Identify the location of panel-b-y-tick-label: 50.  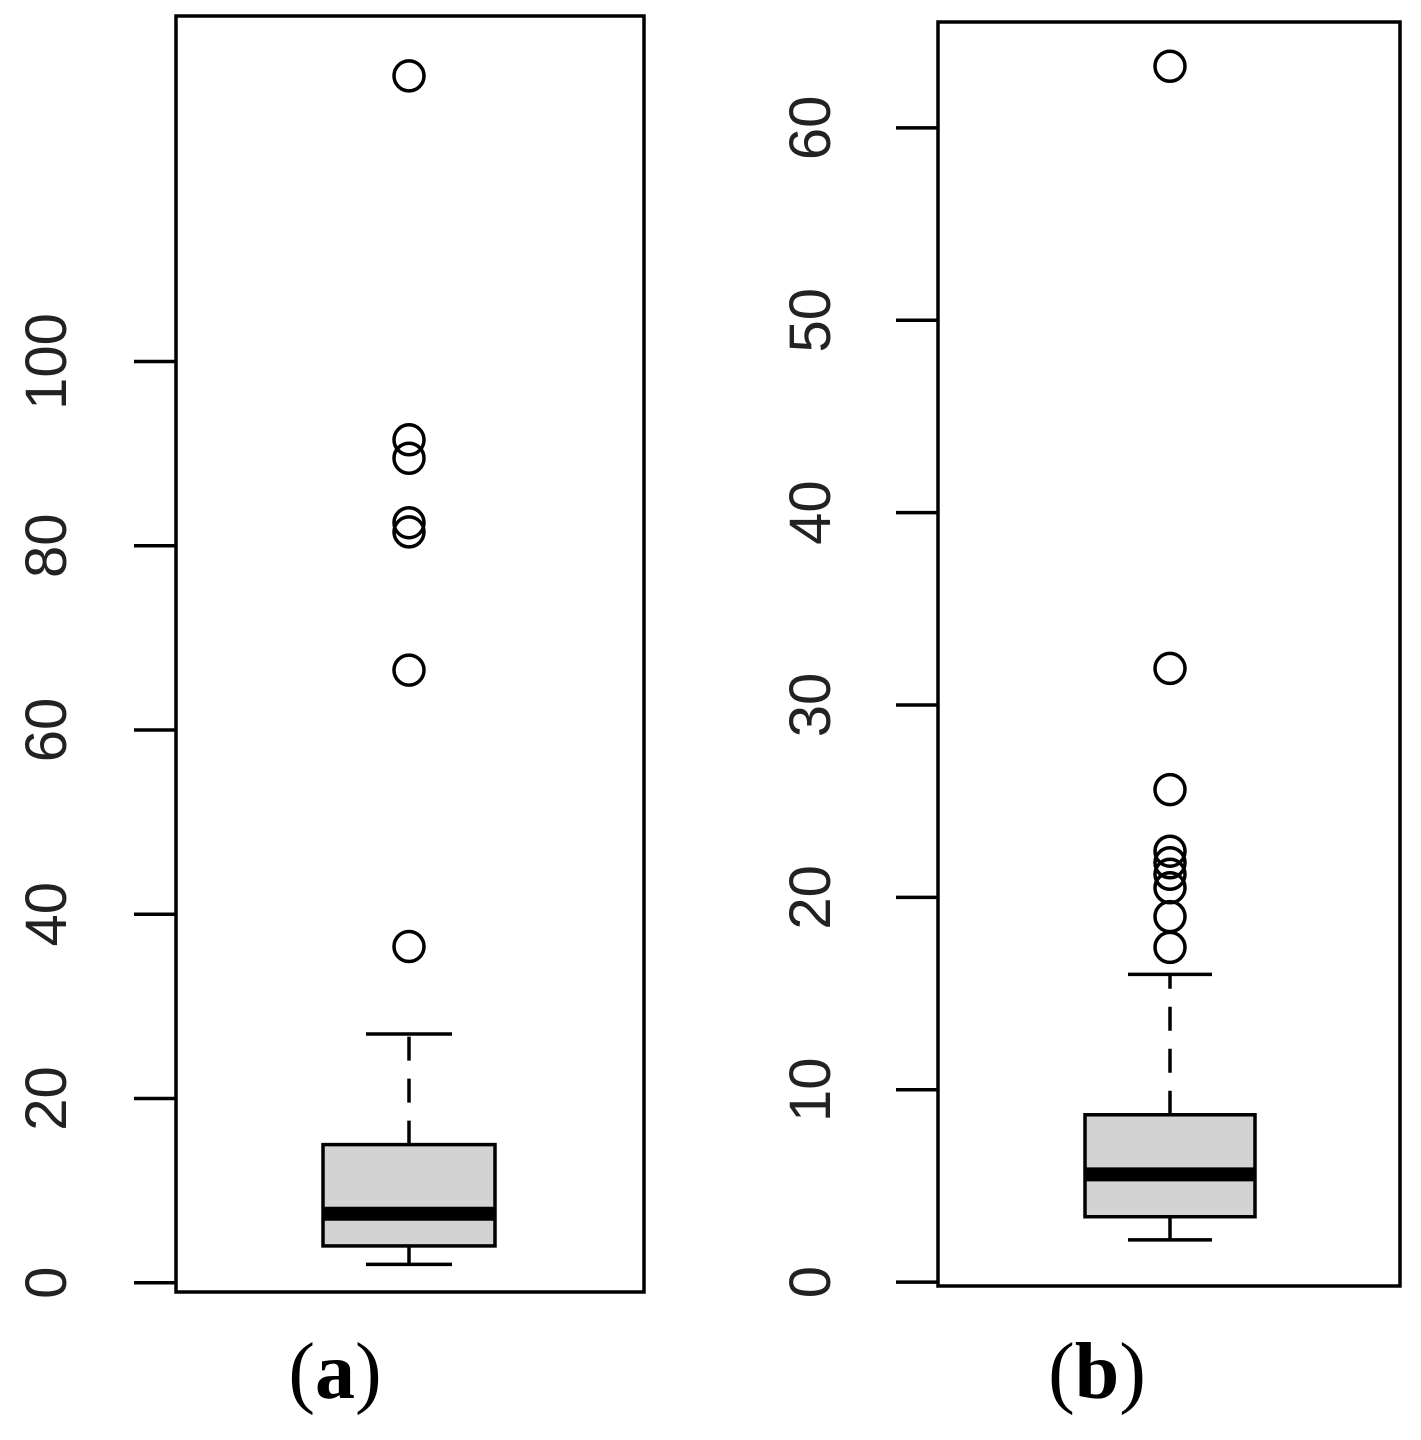
(810, 320).